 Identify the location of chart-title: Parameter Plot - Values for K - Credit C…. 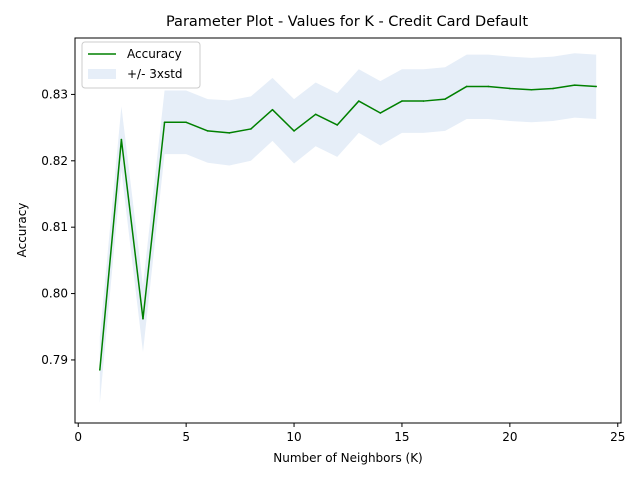
(347, 22).